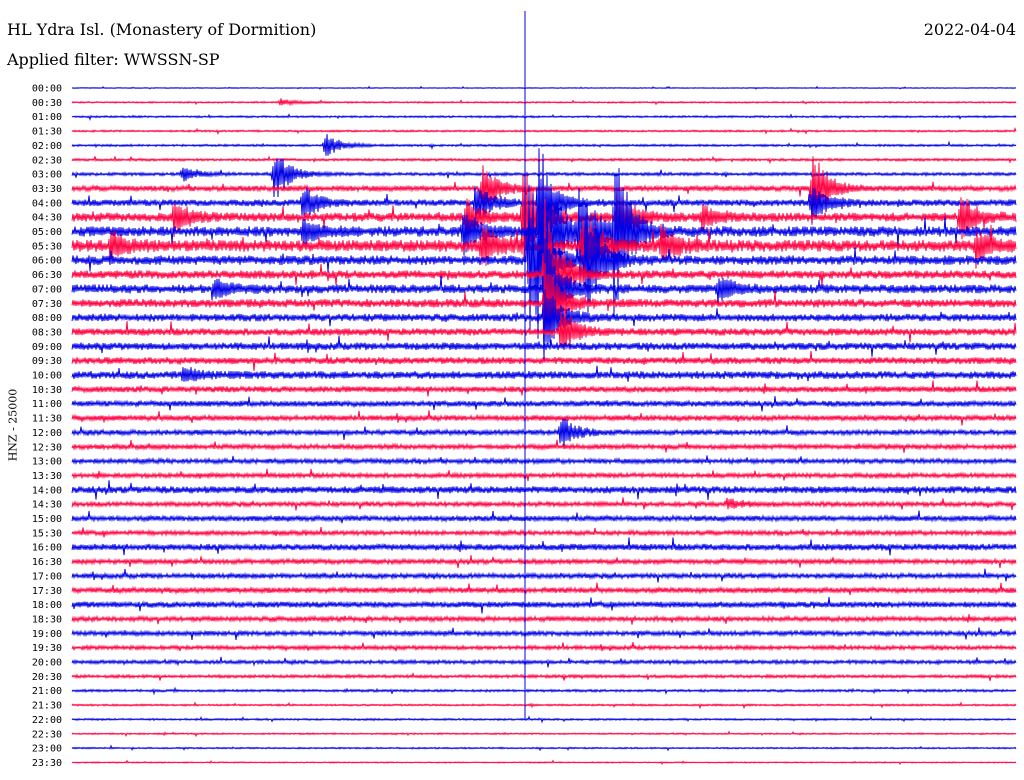 This screenshot has width=1024, height=780. I want to click on time-tick-label: 04:30, so click(47, 218).